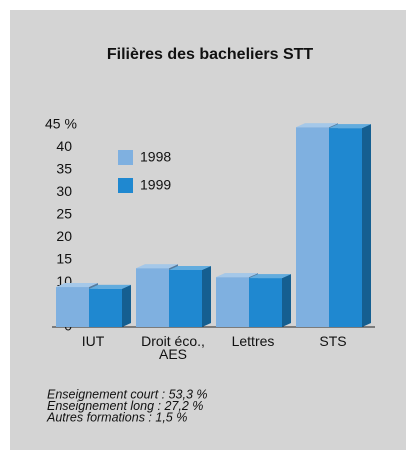 The image size is (416, 459). Describe the element at coordinates (64, 169) in the screenshot. I see `y-tick-label: 35` at that location.